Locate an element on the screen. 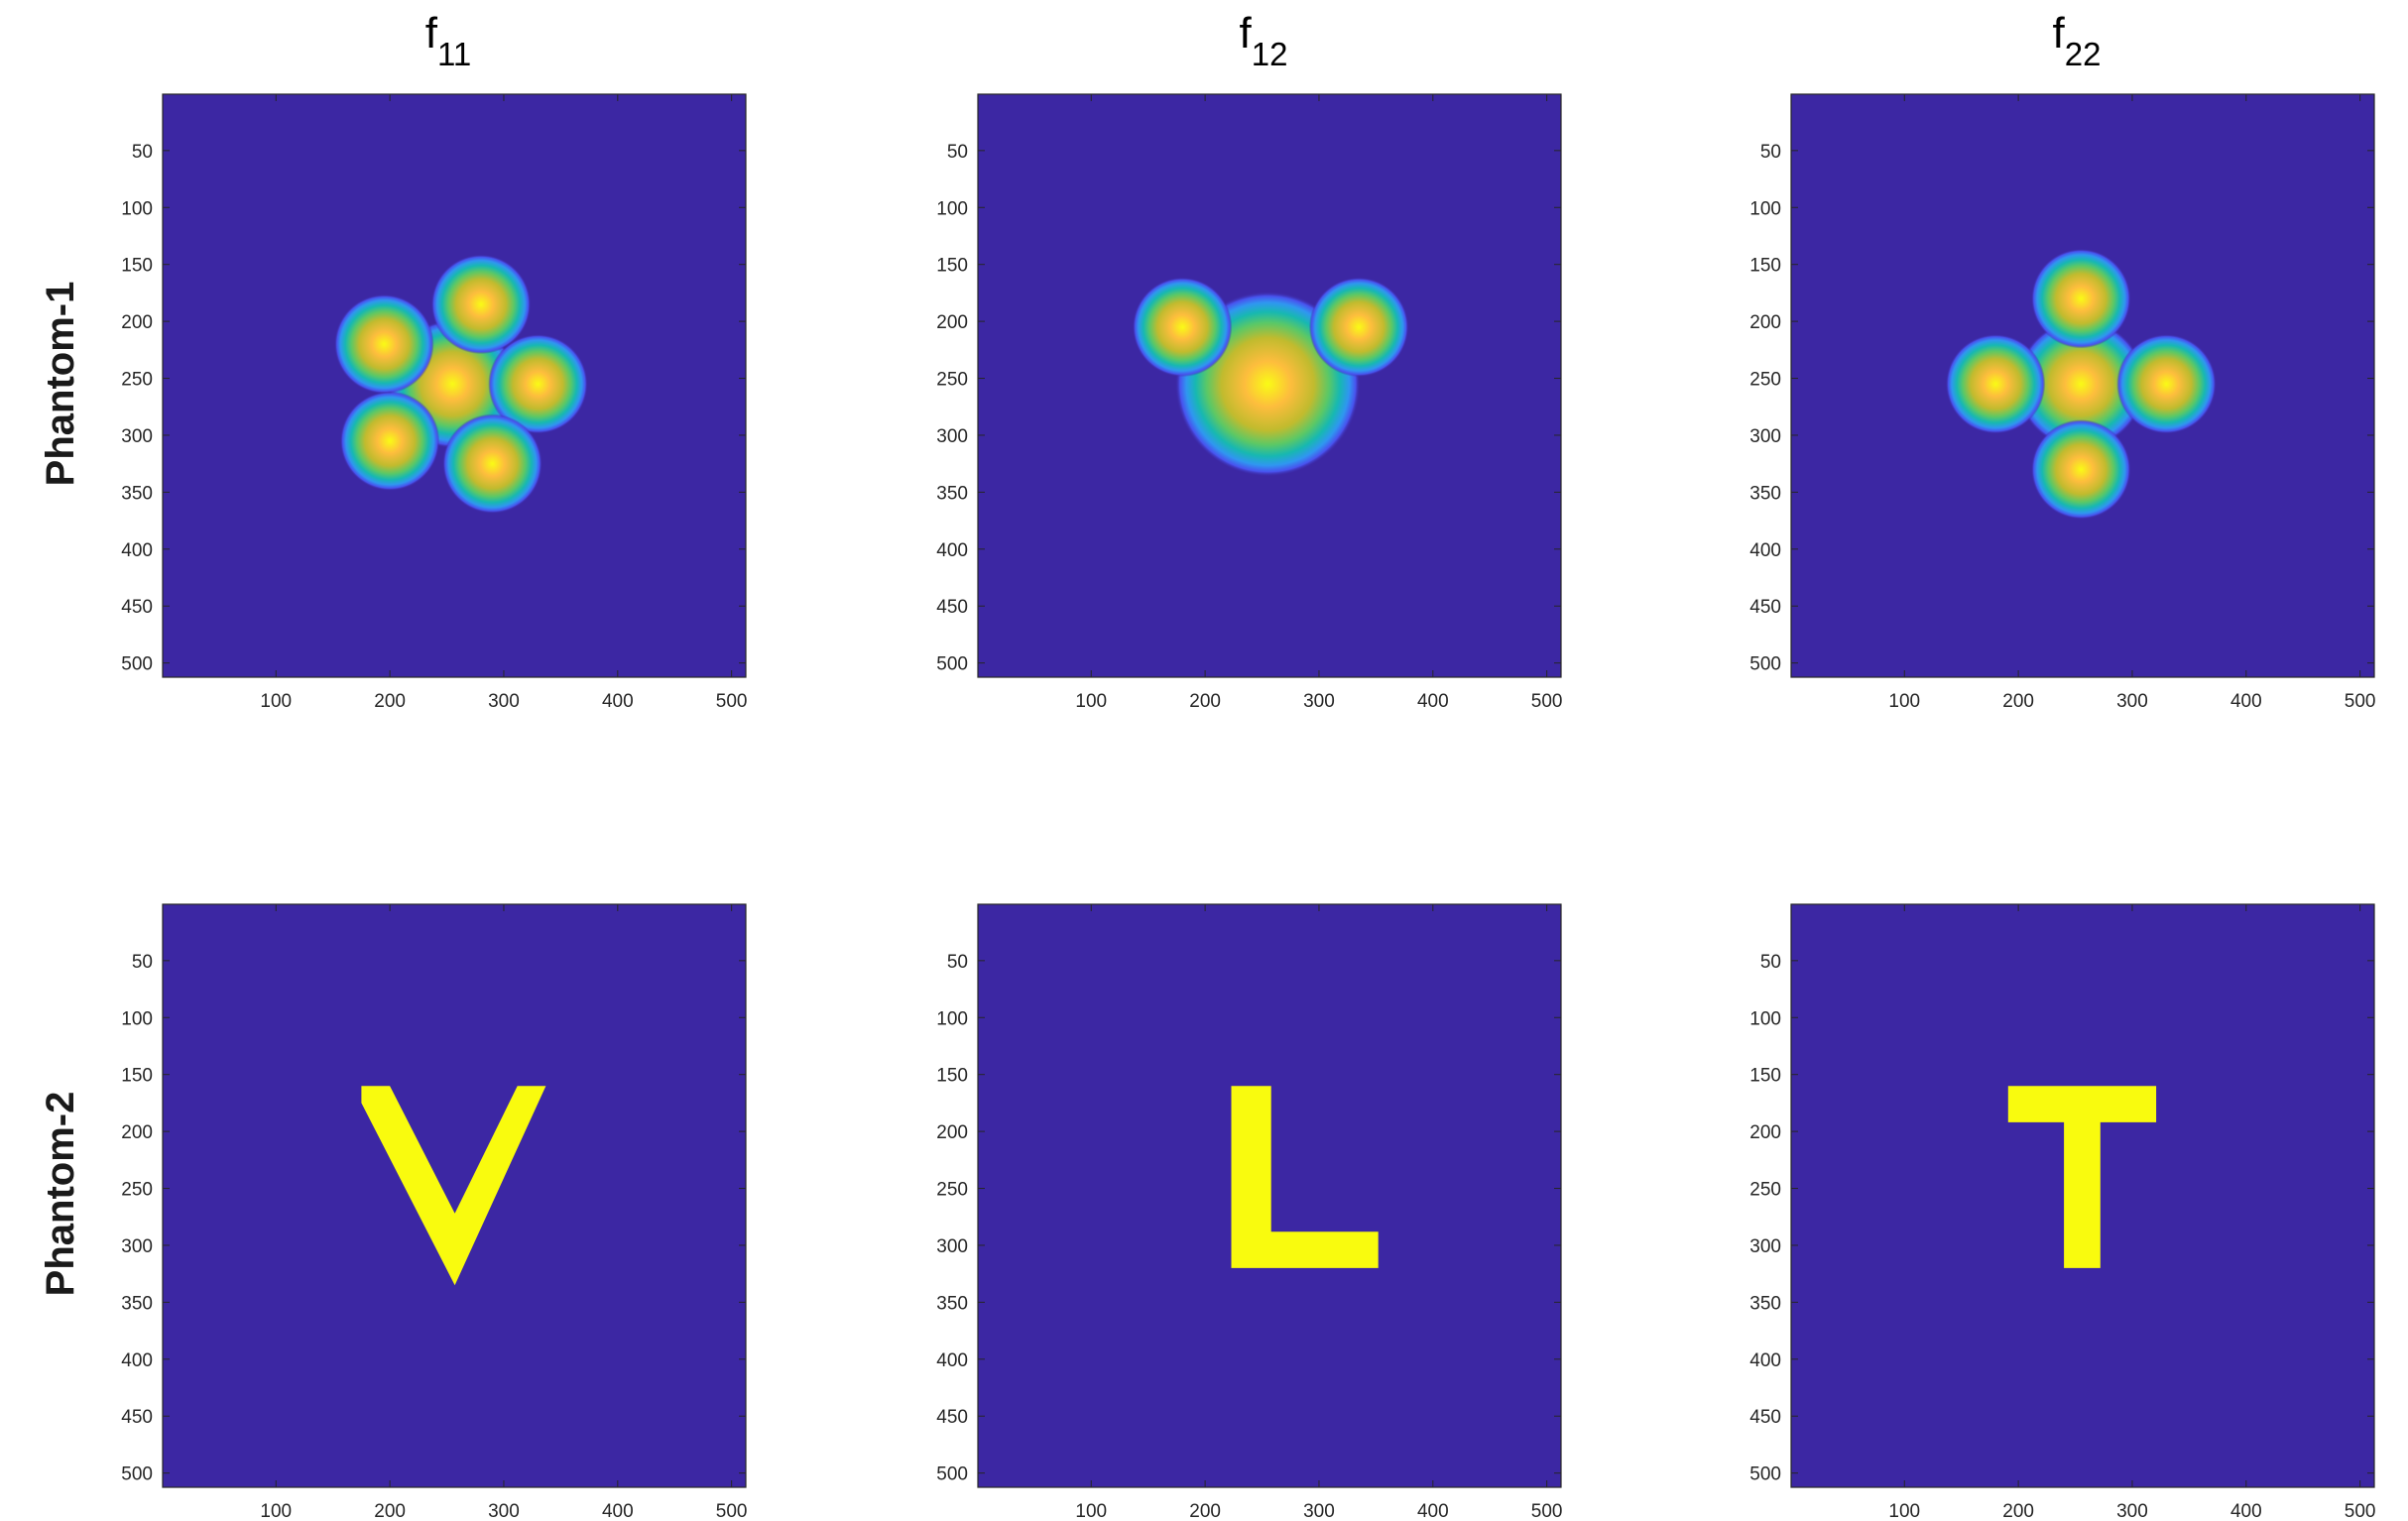 Image resolution: width=2408 pixels, height=1521 pixels. row-label-phantom-1: Phantom-1 is located at coordinates (61, 384).